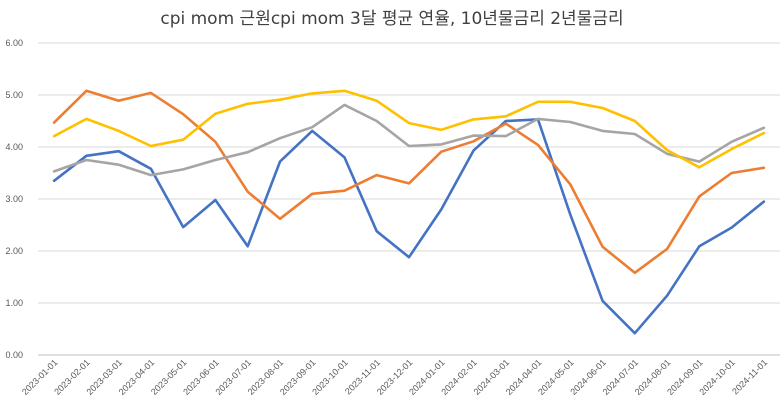 Image resolution: width=784 pixels, height=420 pixels. What do you see at coordinates (14, 95) in the screenshot?
I see `y-tick-label: 5.00` at bounding box center [14, 95].